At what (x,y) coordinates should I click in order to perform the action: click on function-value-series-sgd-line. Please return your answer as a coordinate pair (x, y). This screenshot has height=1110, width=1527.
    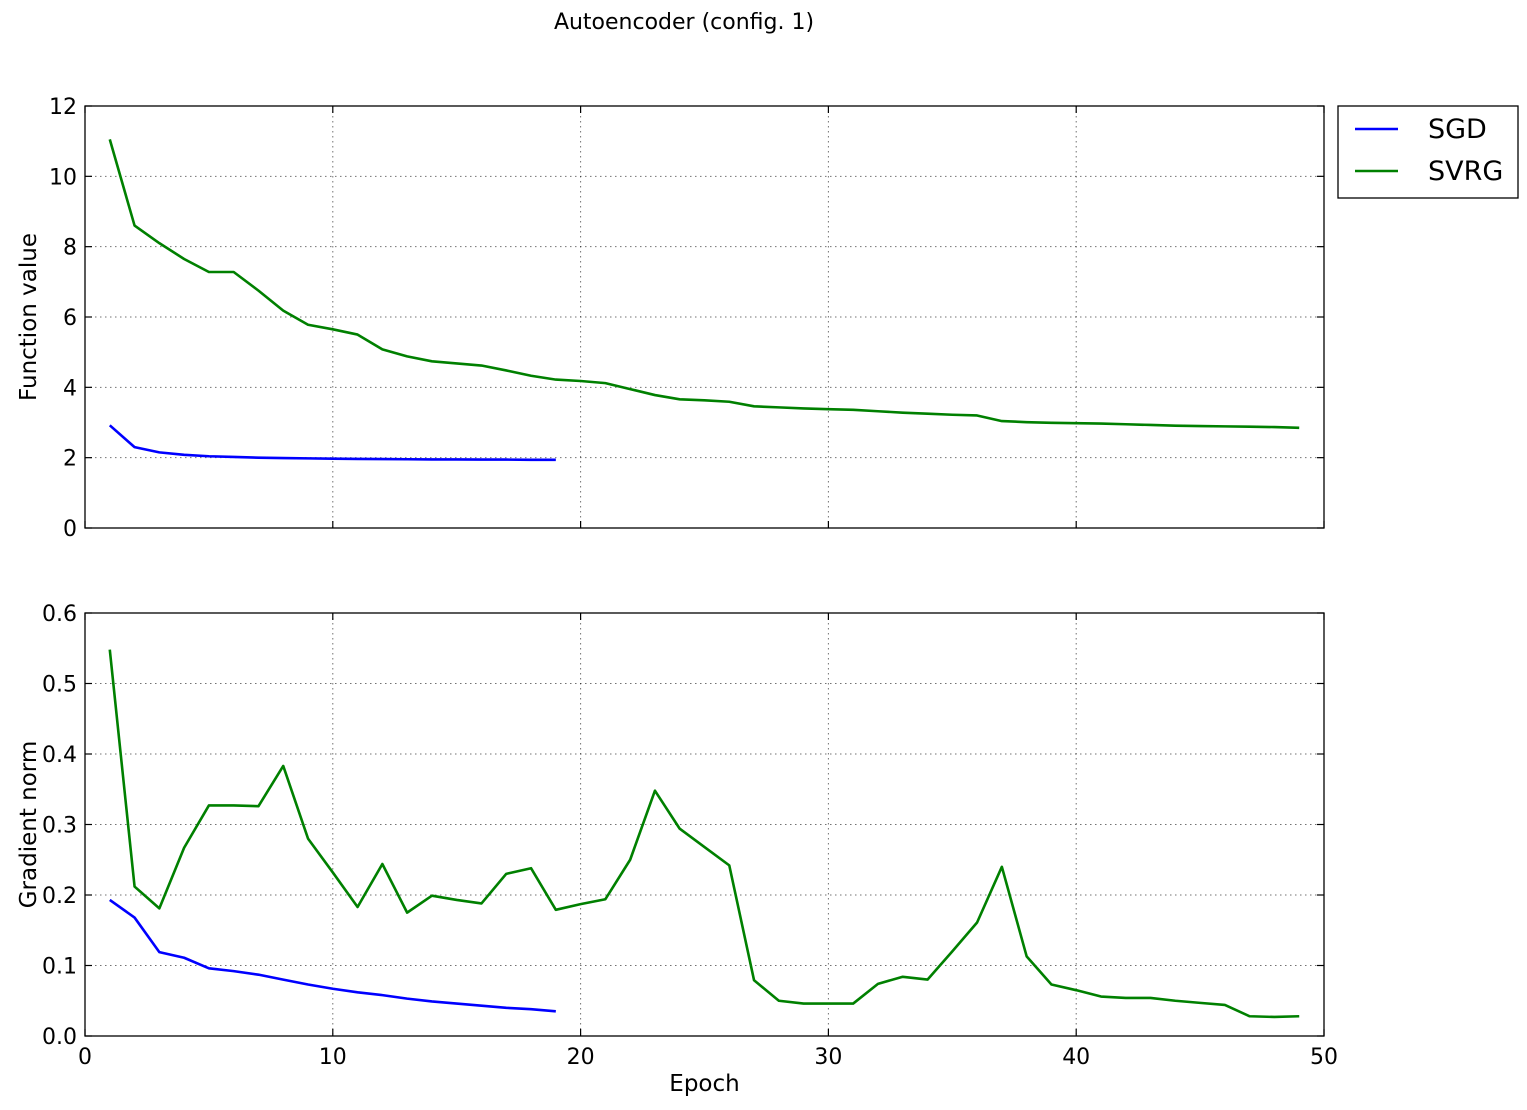
    Looking at the image, I should click on (332, 443).